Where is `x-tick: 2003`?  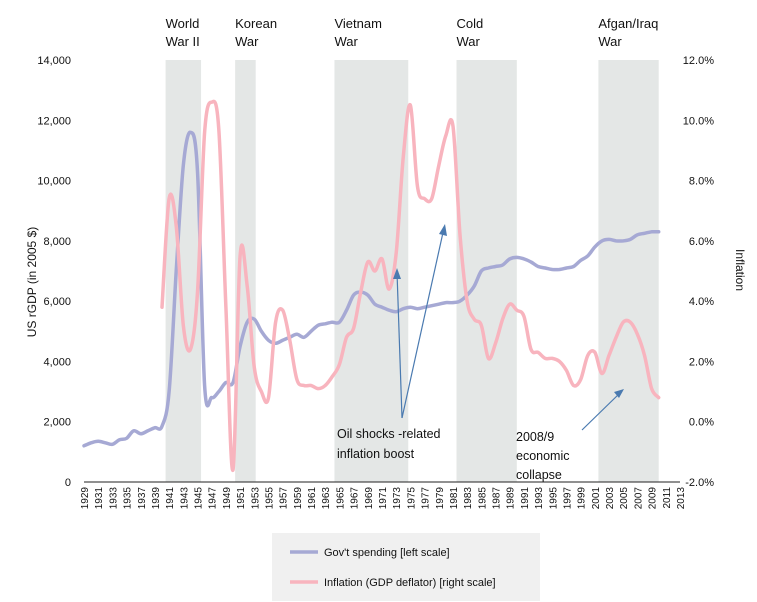 x-tick: 2003 is located at coordinates (610, 498).